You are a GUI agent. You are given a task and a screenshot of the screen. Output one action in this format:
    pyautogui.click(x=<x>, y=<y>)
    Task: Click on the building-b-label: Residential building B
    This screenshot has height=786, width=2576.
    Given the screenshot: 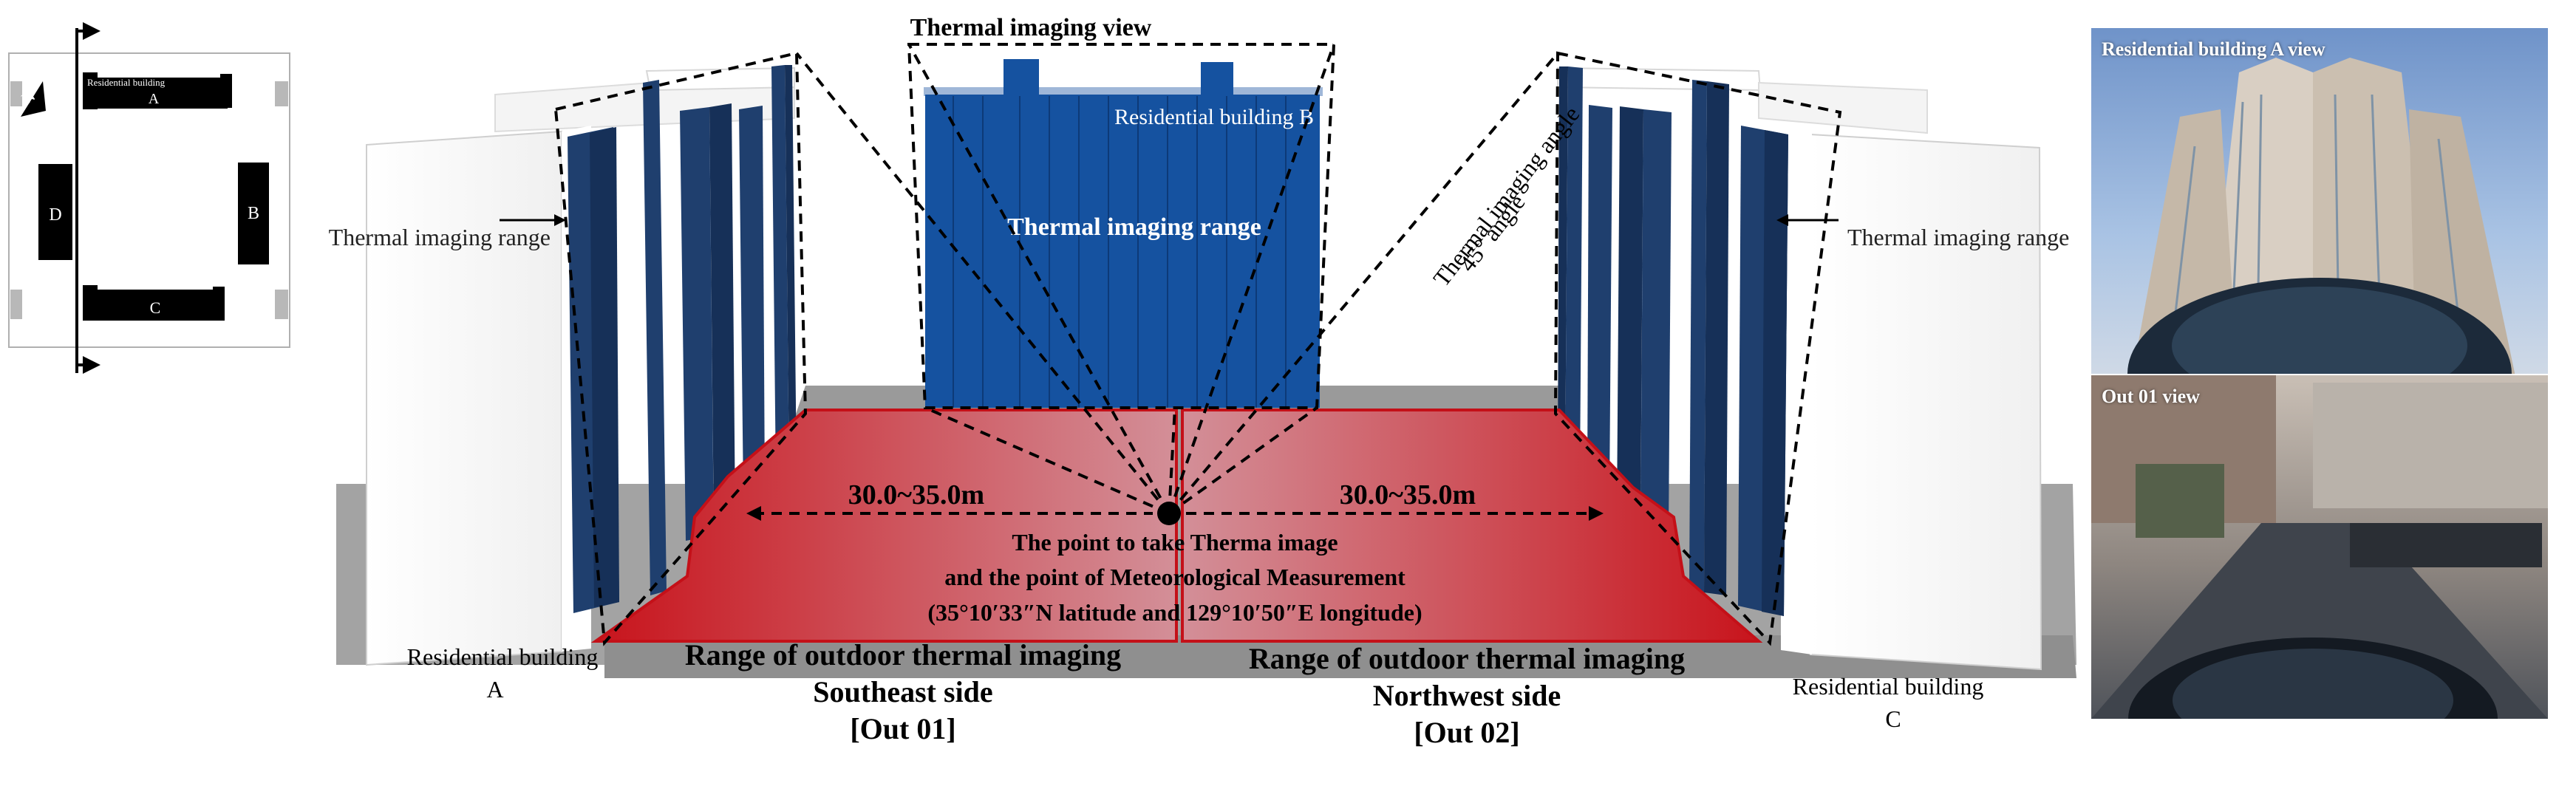 What is the action you would take?
    pyautogui.click(x=1214, y=117)
    